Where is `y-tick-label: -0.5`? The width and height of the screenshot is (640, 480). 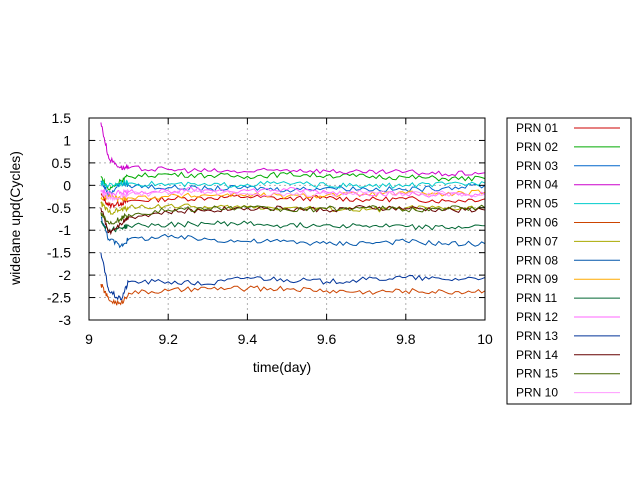
y-tick-label: -0.5 is located at coordinates (59, 208).